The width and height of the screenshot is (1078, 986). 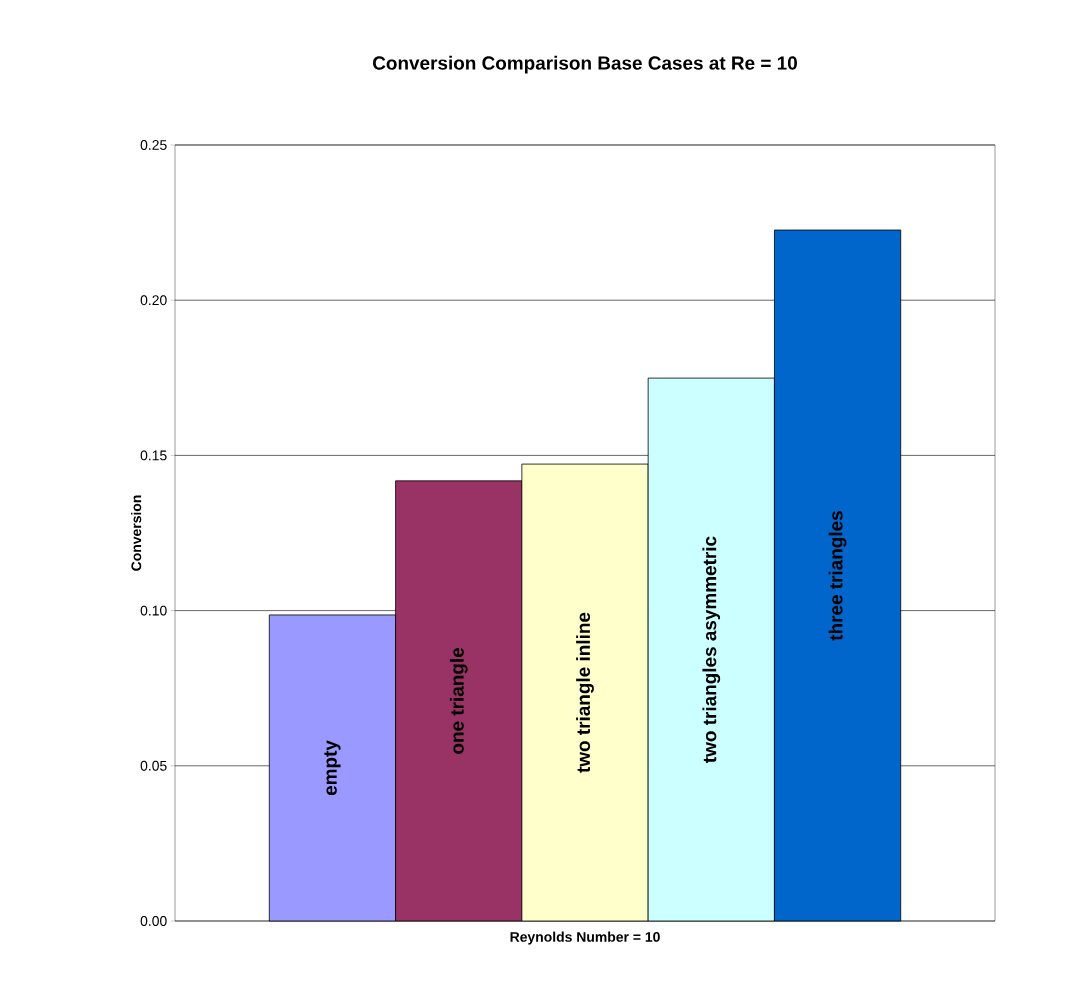 I want to click on y-tick-label: 0.05, so click(x=153, y=765).